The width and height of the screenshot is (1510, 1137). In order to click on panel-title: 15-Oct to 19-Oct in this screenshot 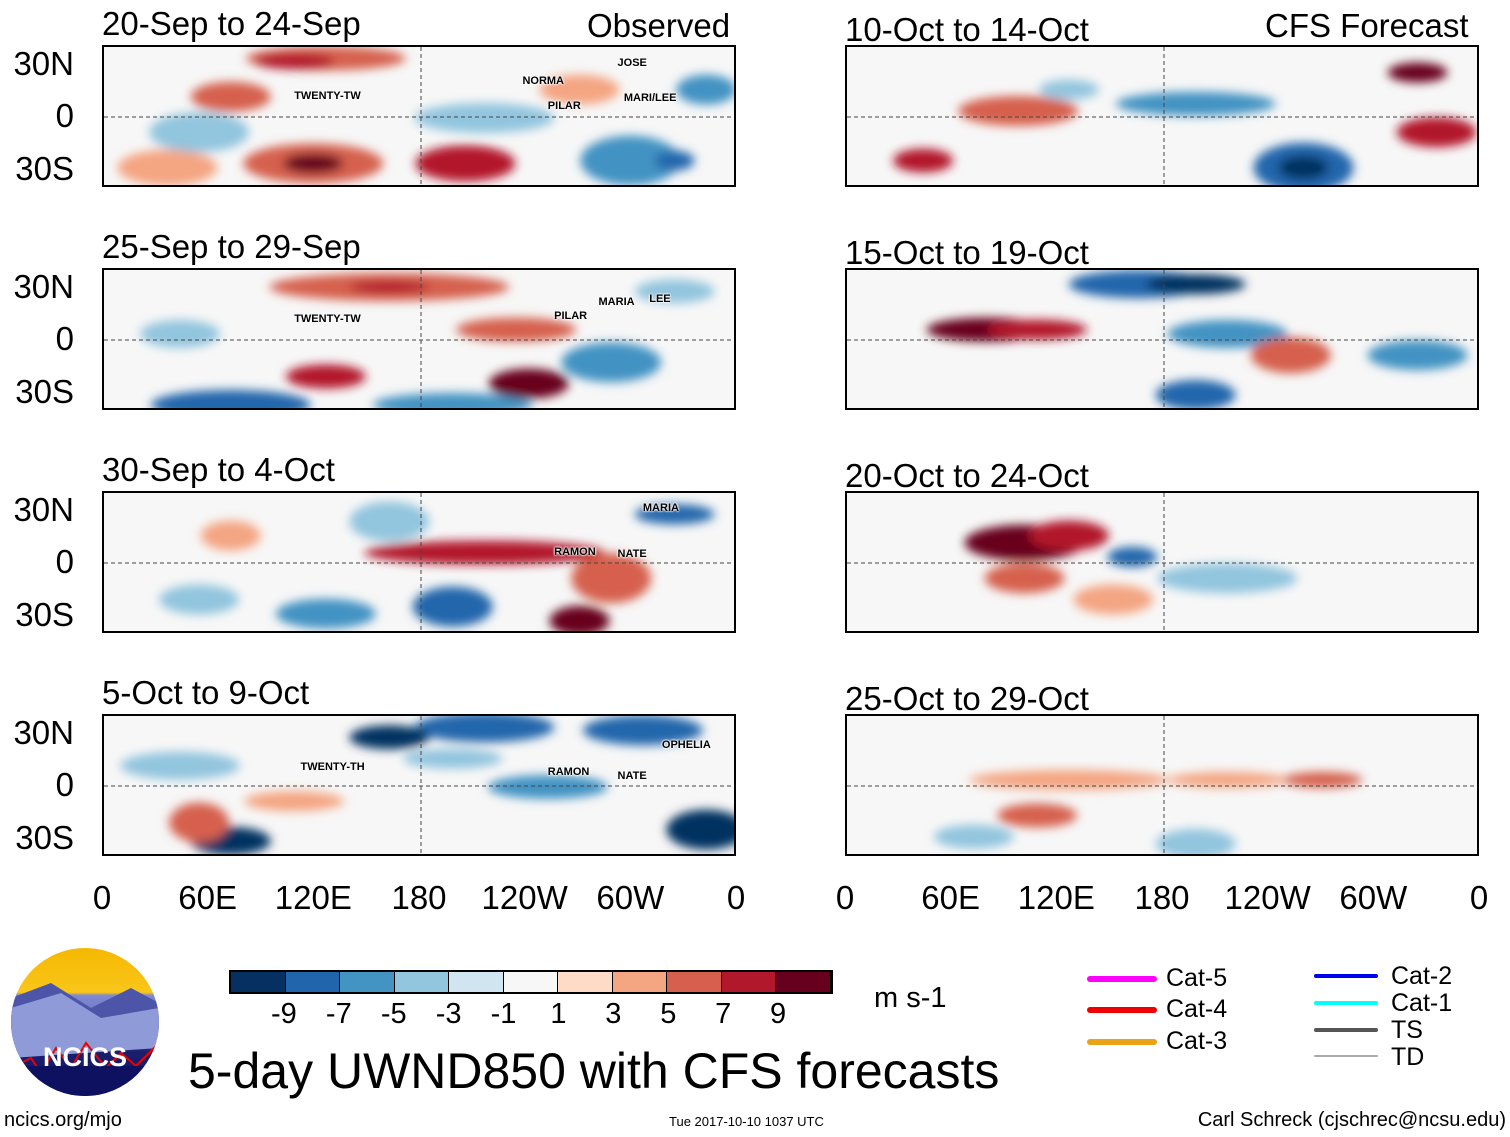, I will do `click(967, 252)`.